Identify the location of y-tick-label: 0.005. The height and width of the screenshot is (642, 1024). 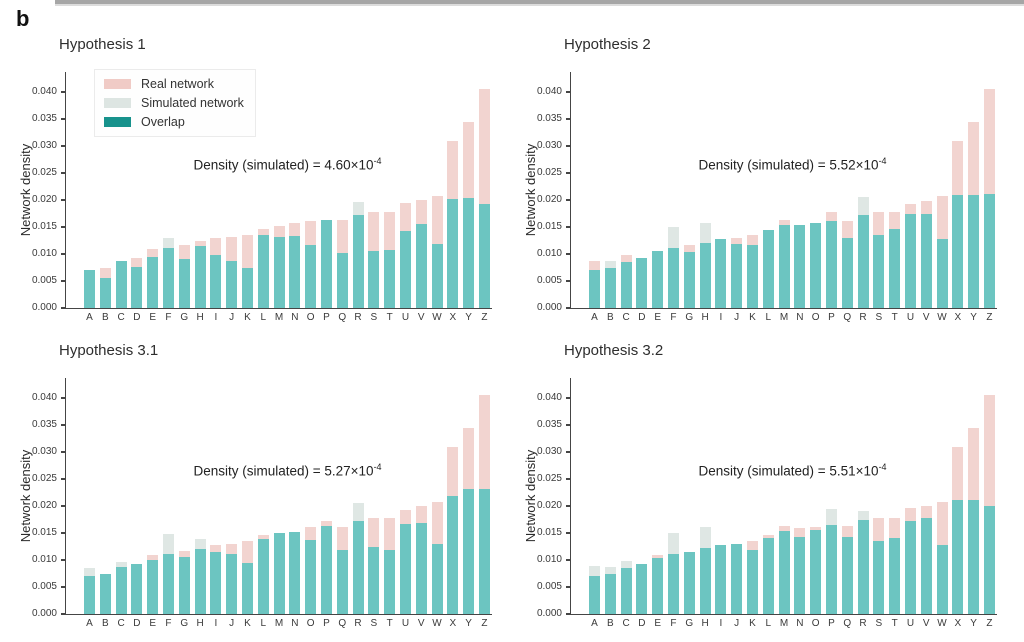
(44, 586).